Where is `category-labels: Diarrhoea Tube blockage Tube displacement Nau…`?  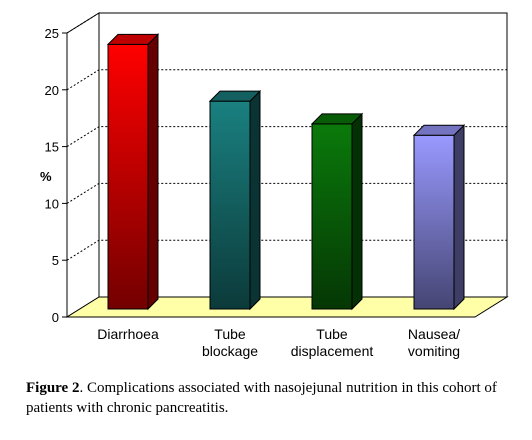
category-labels: Diarrhoea Tube blockage Tube displacement Nau… is located at coordinates (278, 342).